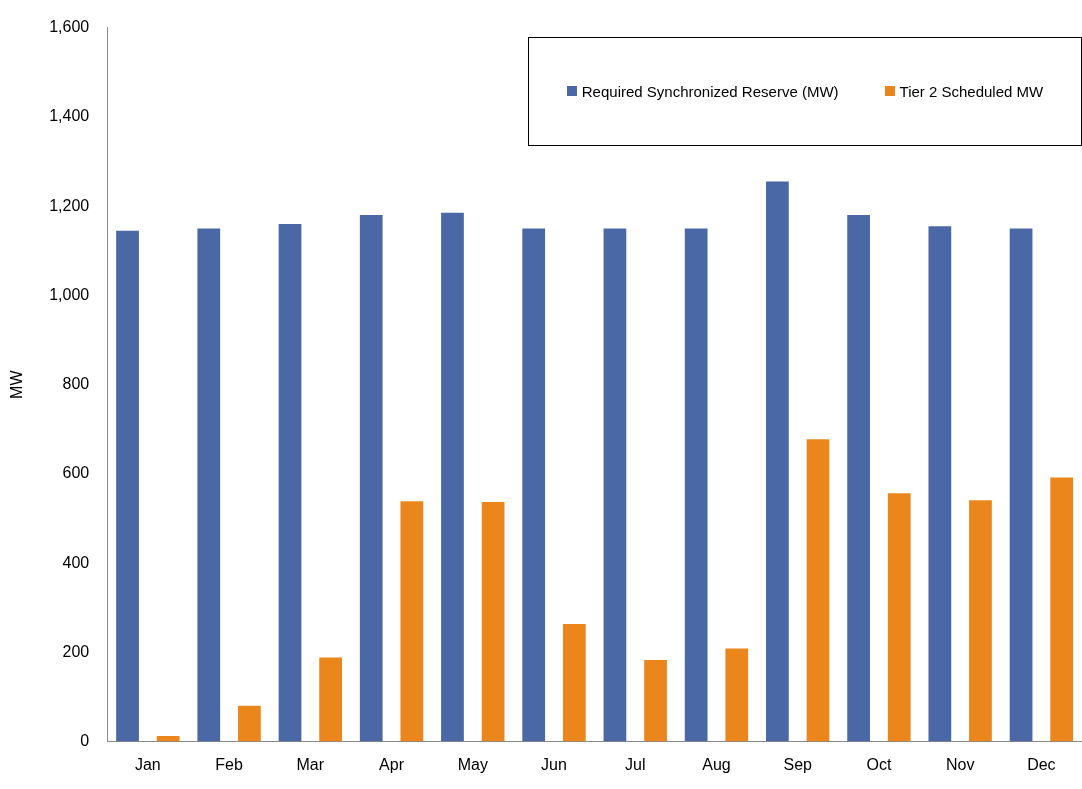 This screenshot has width=1082, height=789. I want to click on y-tick-label: 1,600, so click(69, 27).